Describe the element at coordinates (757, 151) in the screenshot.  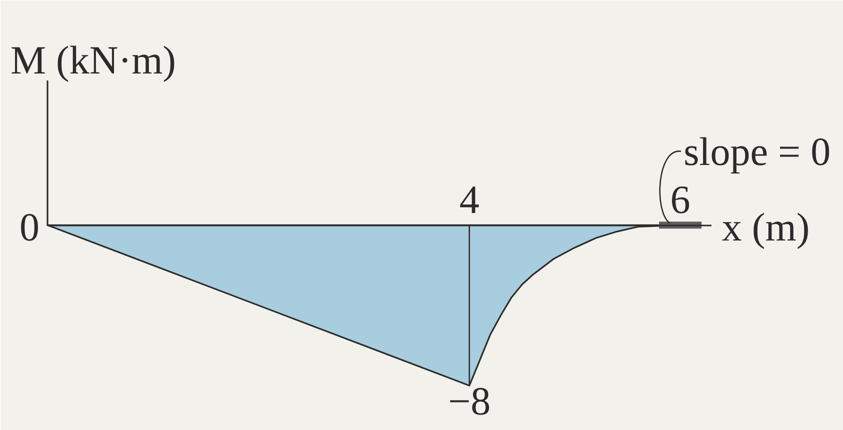
I see `annotation: slope = 0` at that location.